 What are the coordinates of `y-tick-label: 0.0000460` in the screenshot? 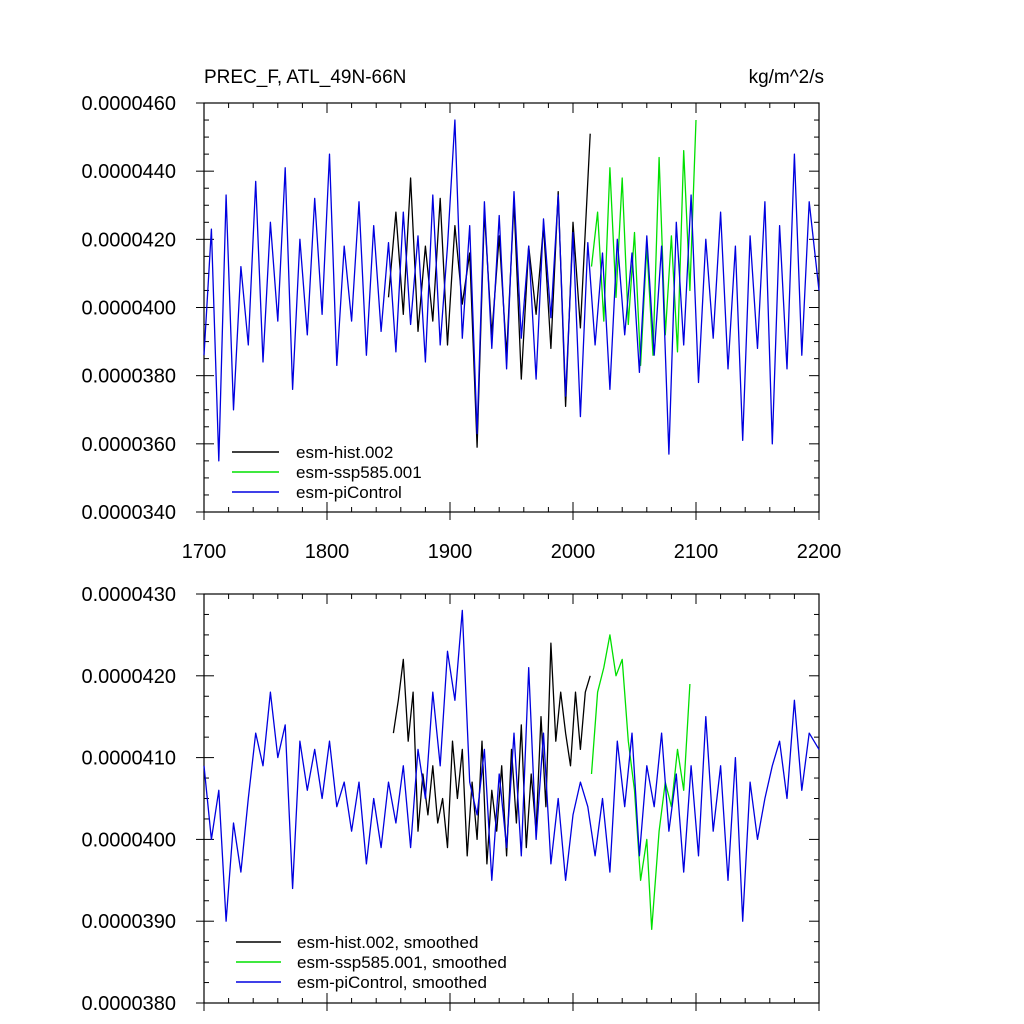 It's located at (128, 104).